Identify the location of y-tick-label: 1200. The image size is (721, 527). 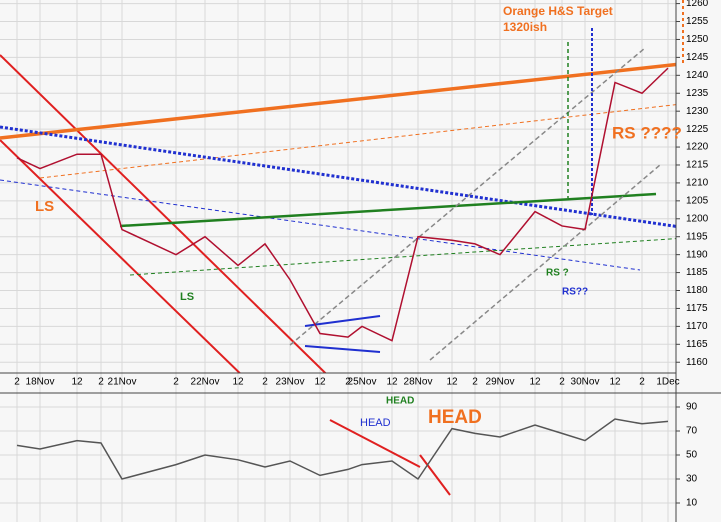
(697, 218).